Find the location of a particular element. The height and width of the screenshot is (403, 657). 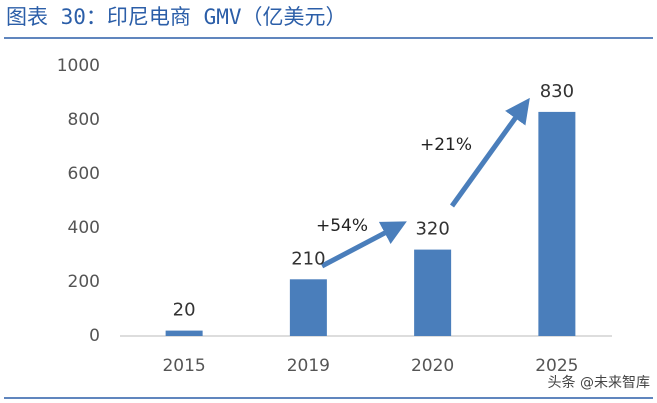

value-label: 210 is located at coordinates (308, 258).